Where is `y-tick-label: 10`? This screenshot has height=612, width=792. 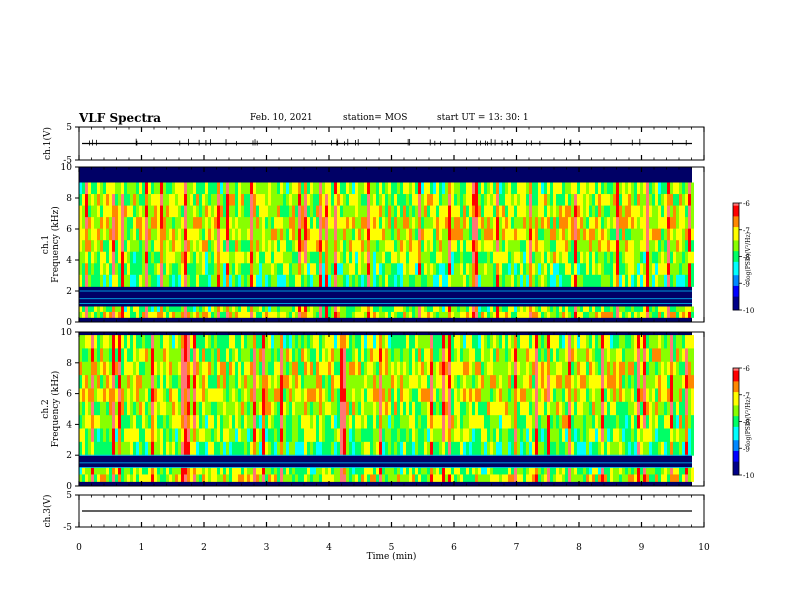
y-tick-label: 10 is located at coordinates (67, 333).